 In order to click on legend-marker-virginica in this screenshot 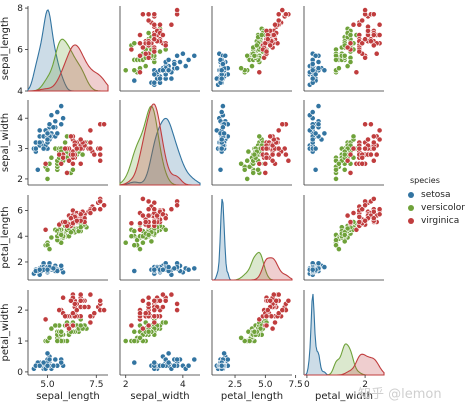, I will do `click(411, 220)`.